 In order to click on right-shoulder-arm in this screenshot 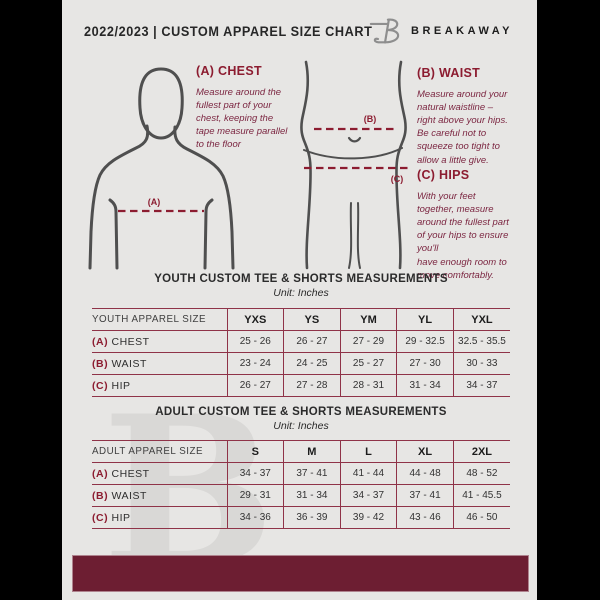, I will do `click(204, 197)`.